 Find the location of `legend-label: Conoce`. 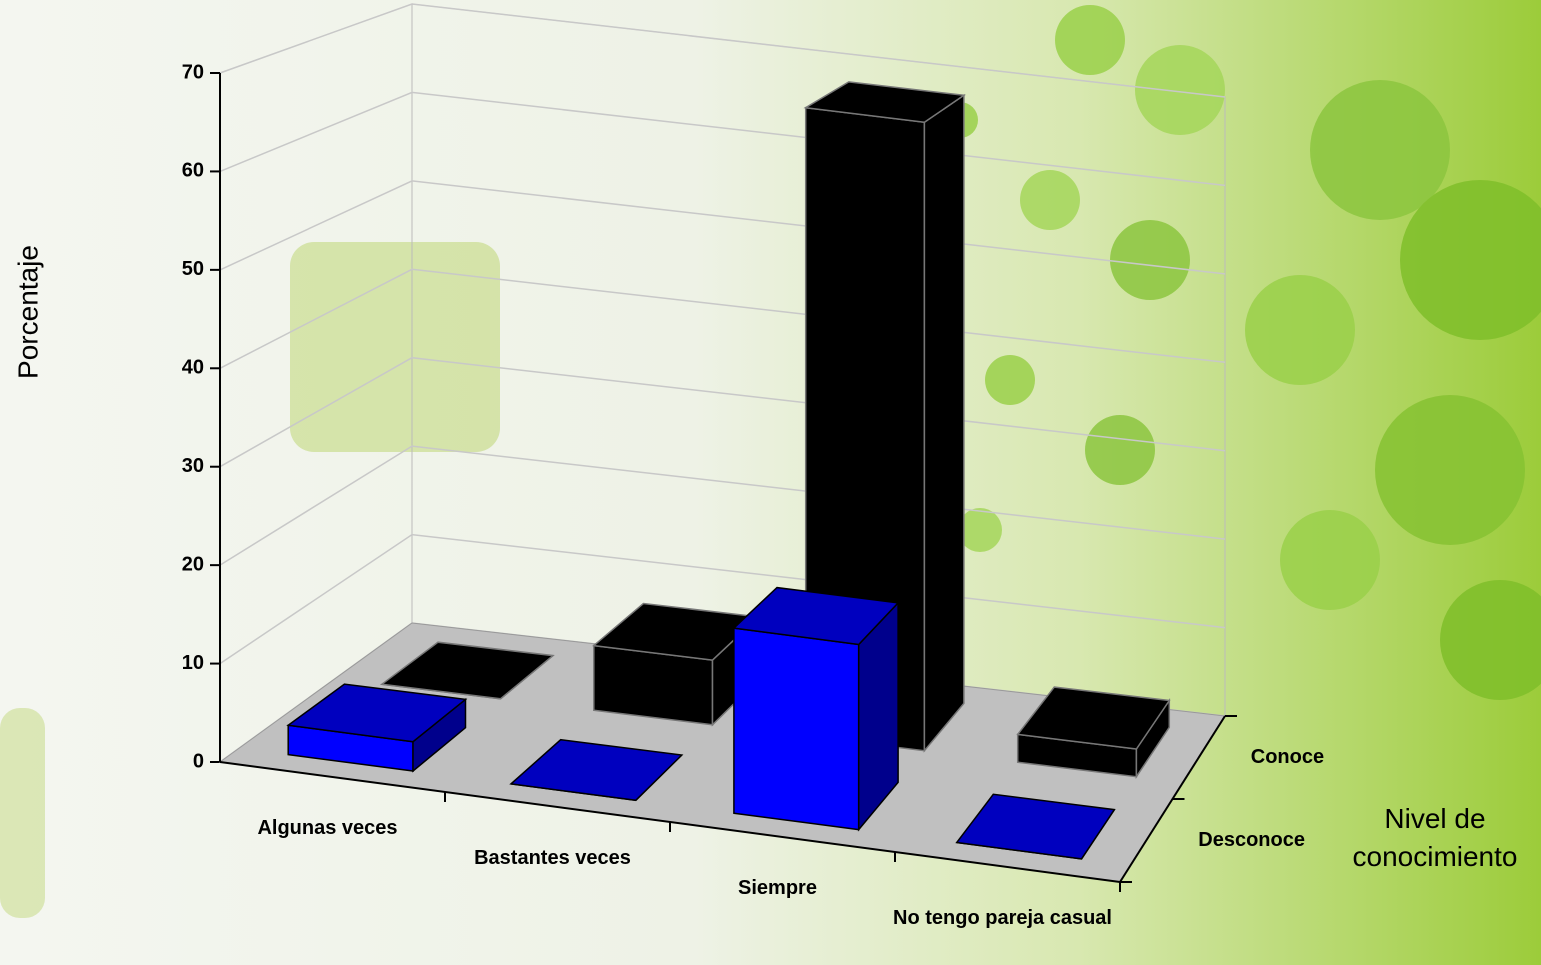

legend-label: Conoce is located at coordinates (1287, 757).